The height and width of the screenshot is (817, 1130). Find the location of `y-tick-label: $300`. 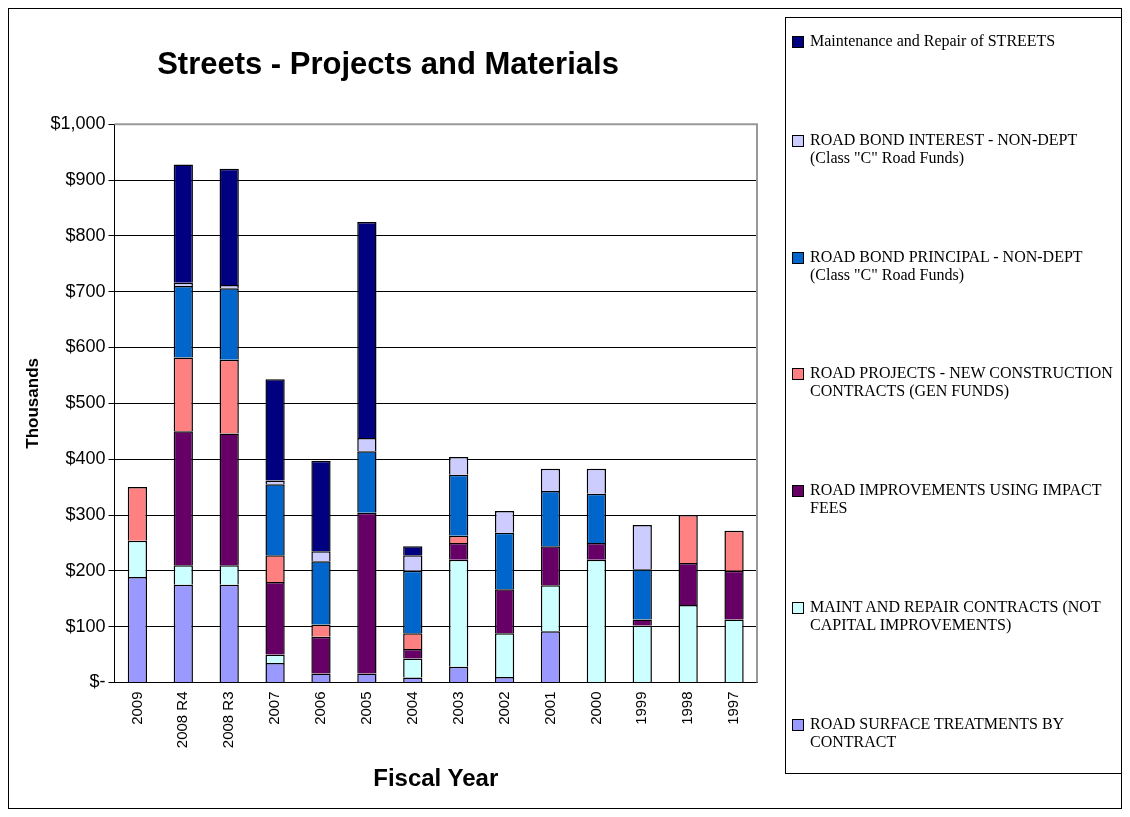

y-tick-label: $300 is located at coordinates (85, 513).